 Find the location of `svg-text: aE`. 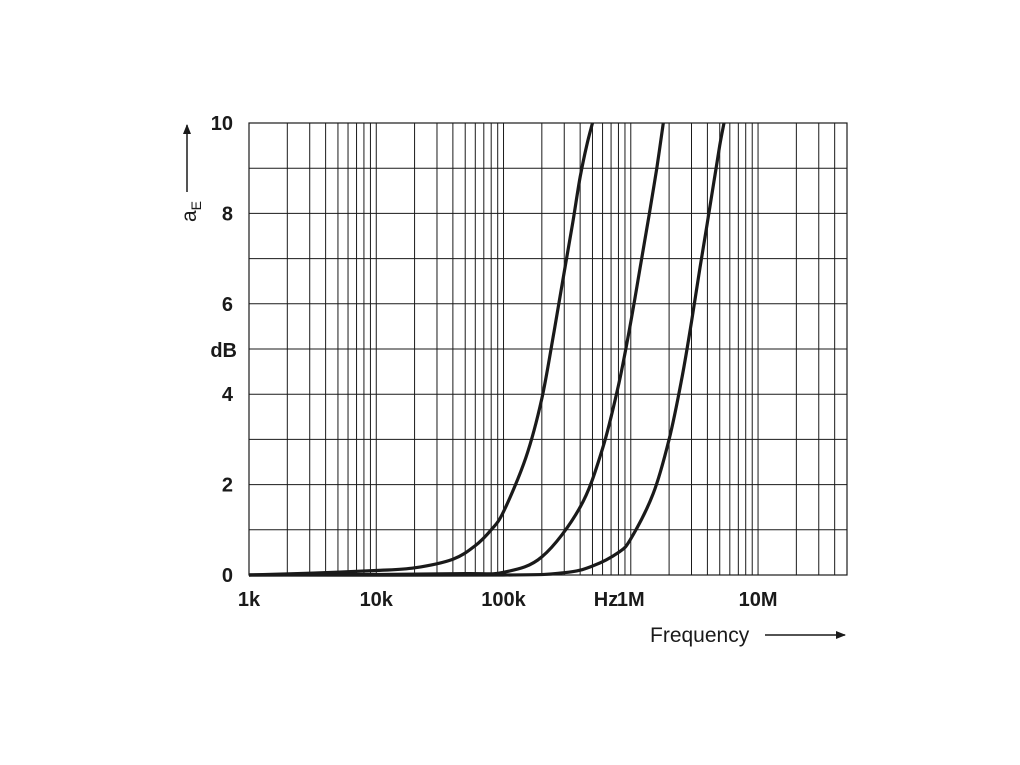

svg-text: aE is located at coordinates (191, 211).